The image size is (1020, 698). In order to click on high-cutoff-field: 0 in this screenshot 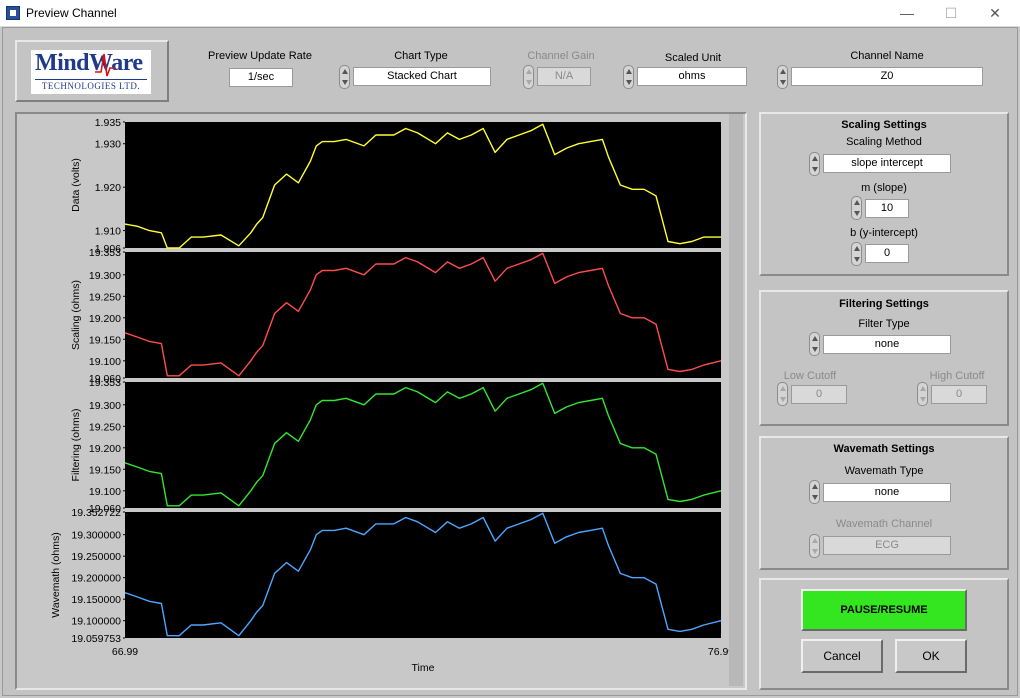, I will do `click(959, 394)`.